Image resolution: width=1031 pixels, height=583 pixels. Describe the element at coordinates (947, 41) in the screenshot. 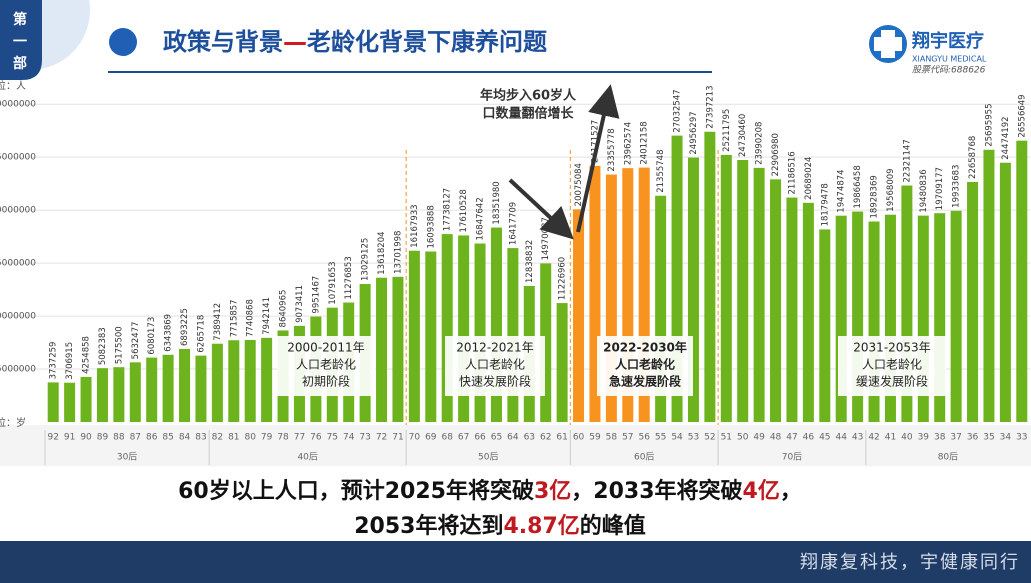

I see `logo-name: 翔宇医疗` at that location.